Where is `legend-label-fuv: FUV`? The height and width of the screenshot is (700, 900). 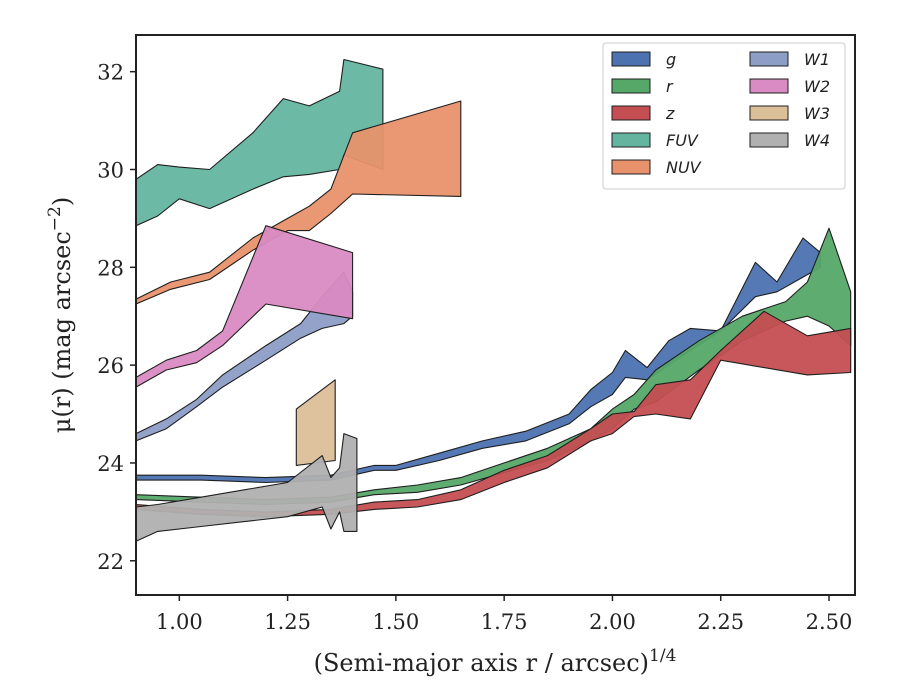
legend-label-fuv: FUV is located at coordinates (682, 140).